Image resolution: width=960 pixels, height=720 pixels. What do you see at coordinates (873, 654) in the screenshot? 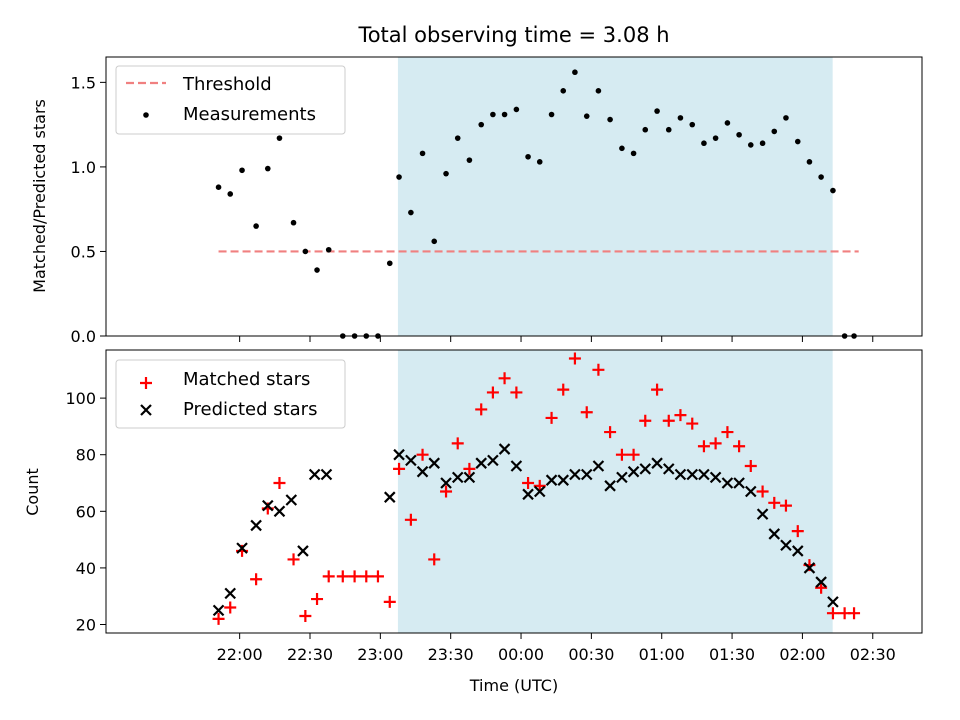
I see `x-tick-label: 02:30` at bounding box center [873, 654].